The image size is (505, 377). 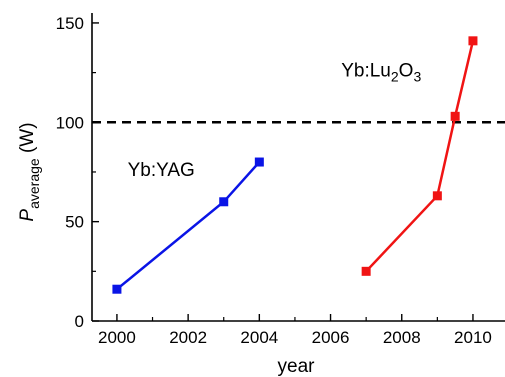 I want to click on y-axis-title: Paverage (W), so click(x=29, y=171).